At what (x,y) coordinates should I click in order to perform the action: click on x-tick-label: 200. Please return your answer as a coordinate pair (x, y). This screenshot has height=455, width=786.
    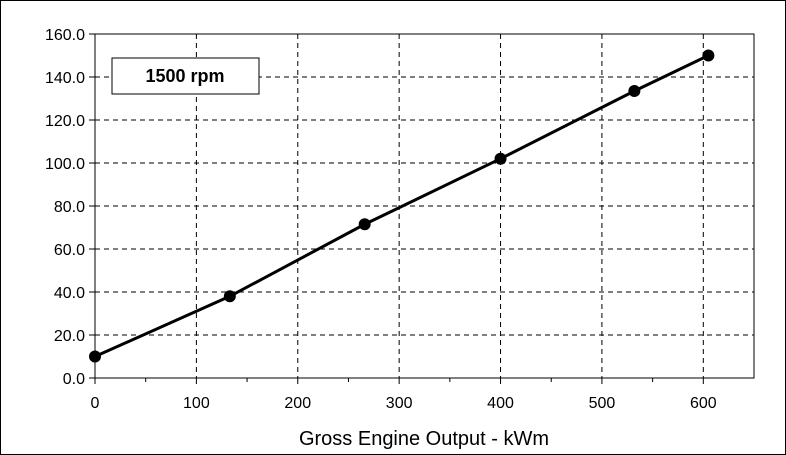
    Looking at the image, I should click on (297, 403).